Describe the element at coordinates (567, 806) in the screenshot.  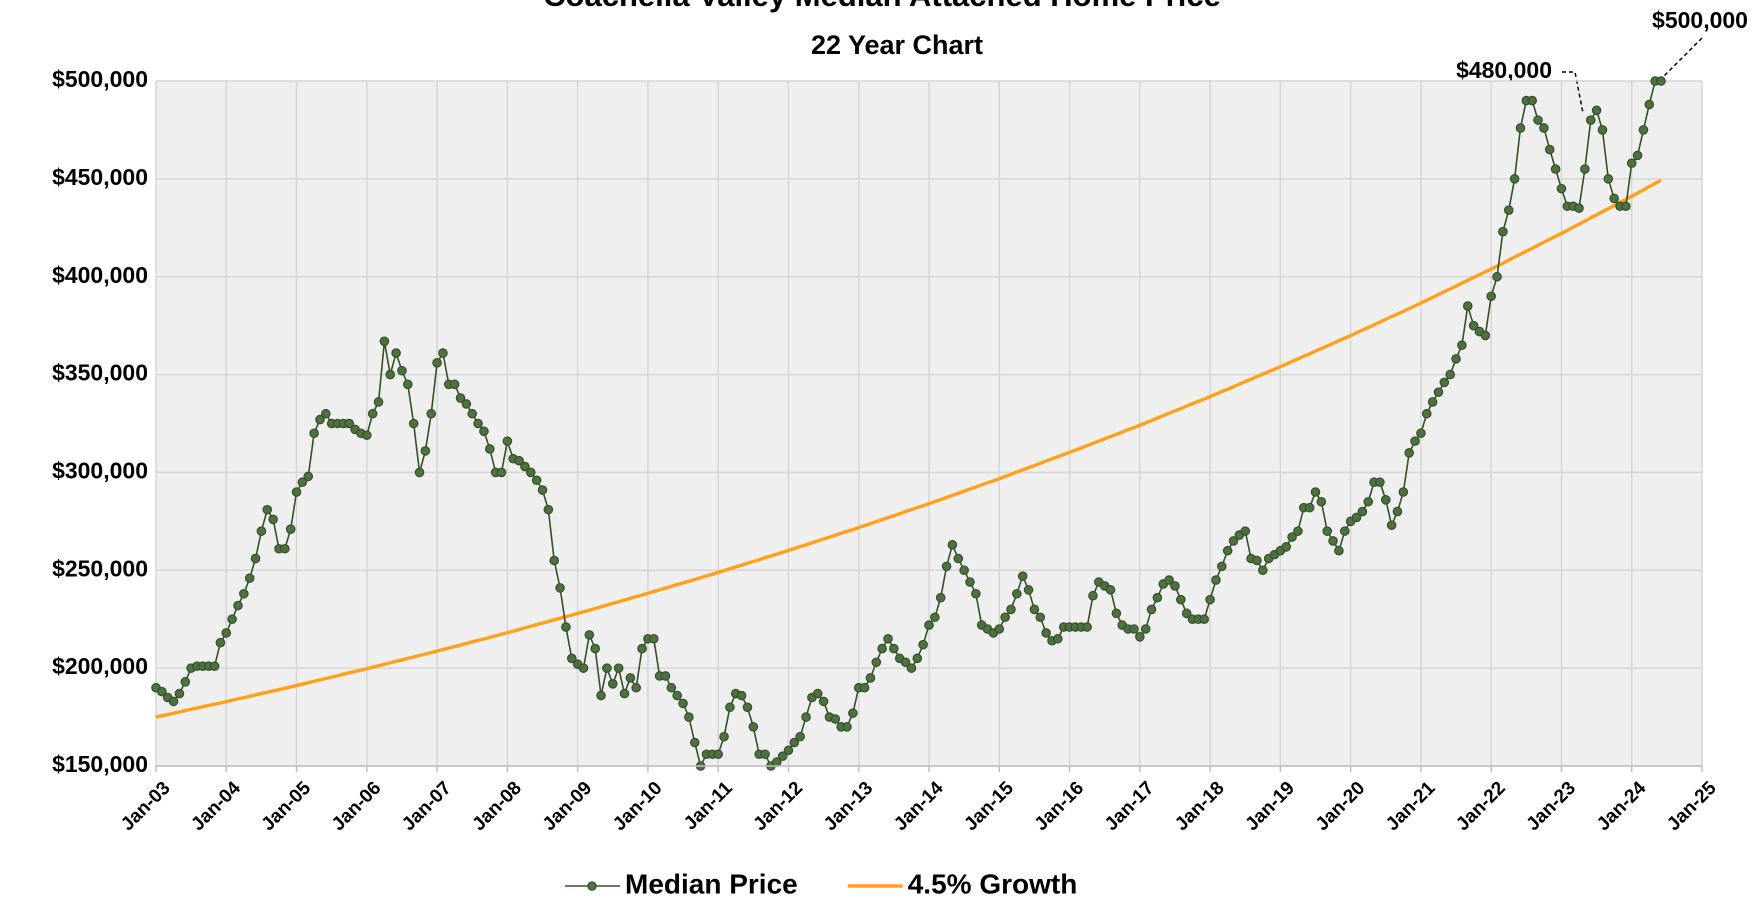
I see `x-tick-label: Jan-09` at that location.